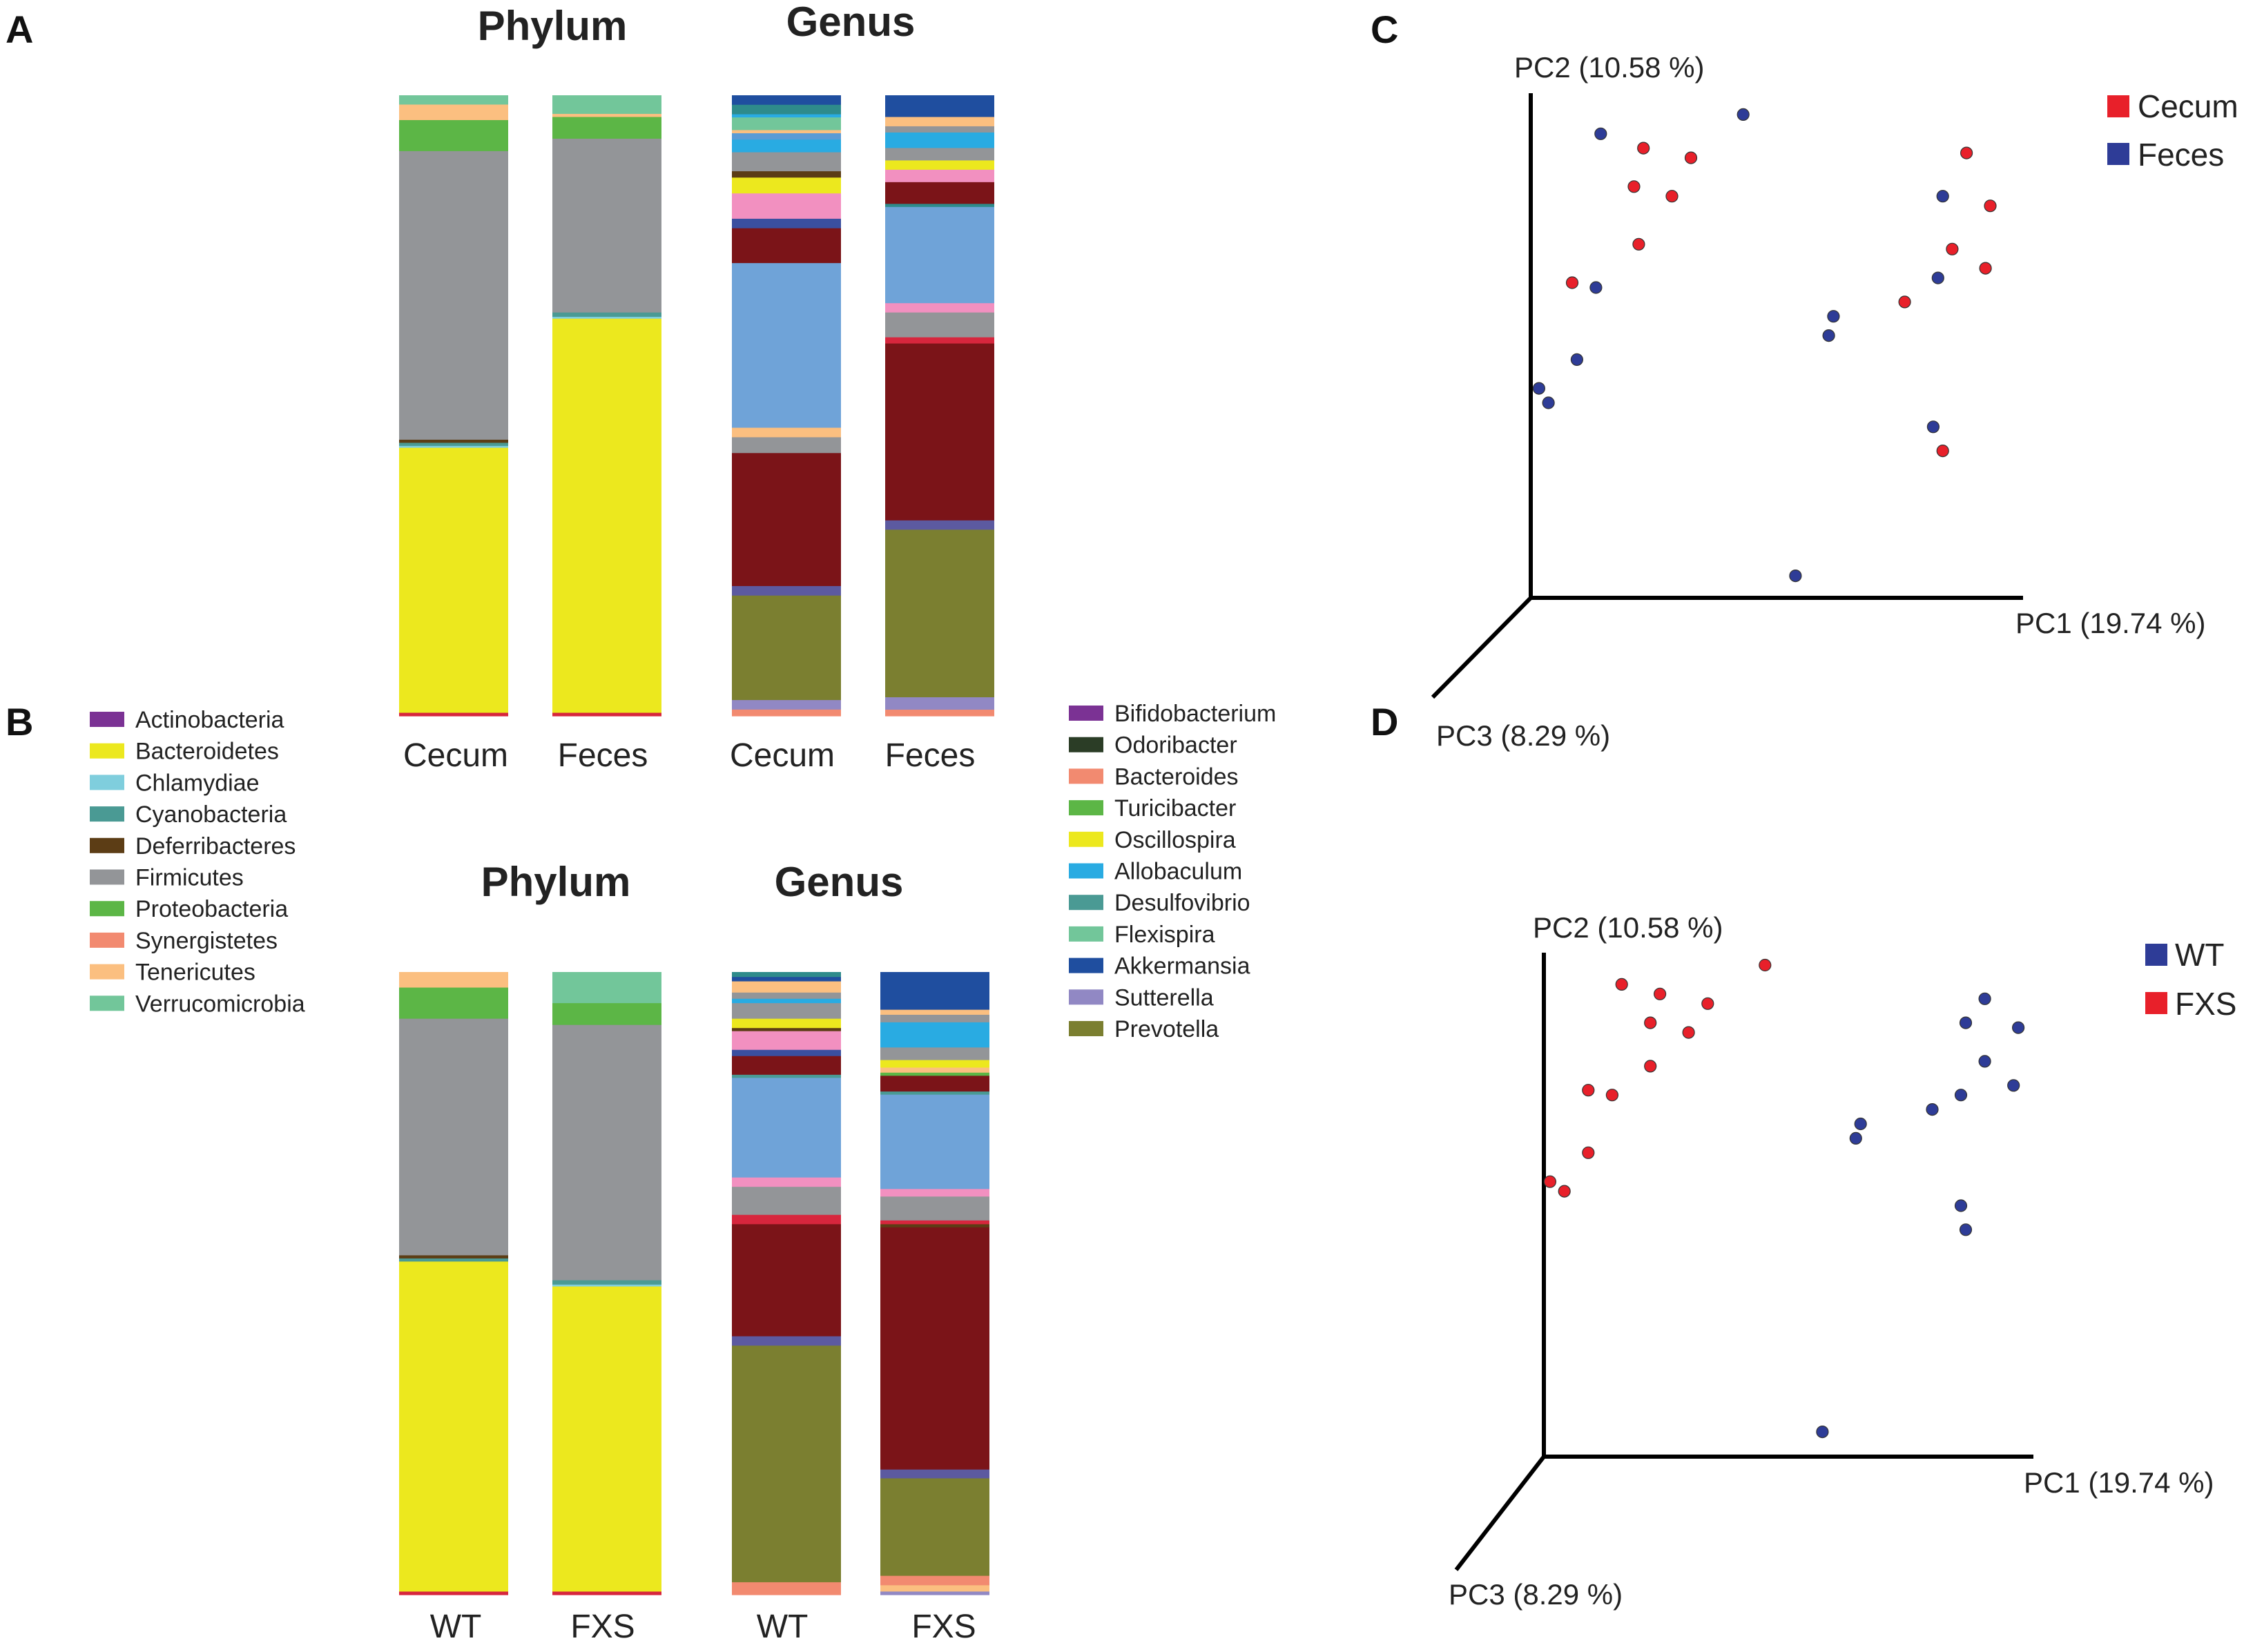 The image size is (2244, 1652). I want to click on legend-swatch-tenericutes, so click(107, 972).